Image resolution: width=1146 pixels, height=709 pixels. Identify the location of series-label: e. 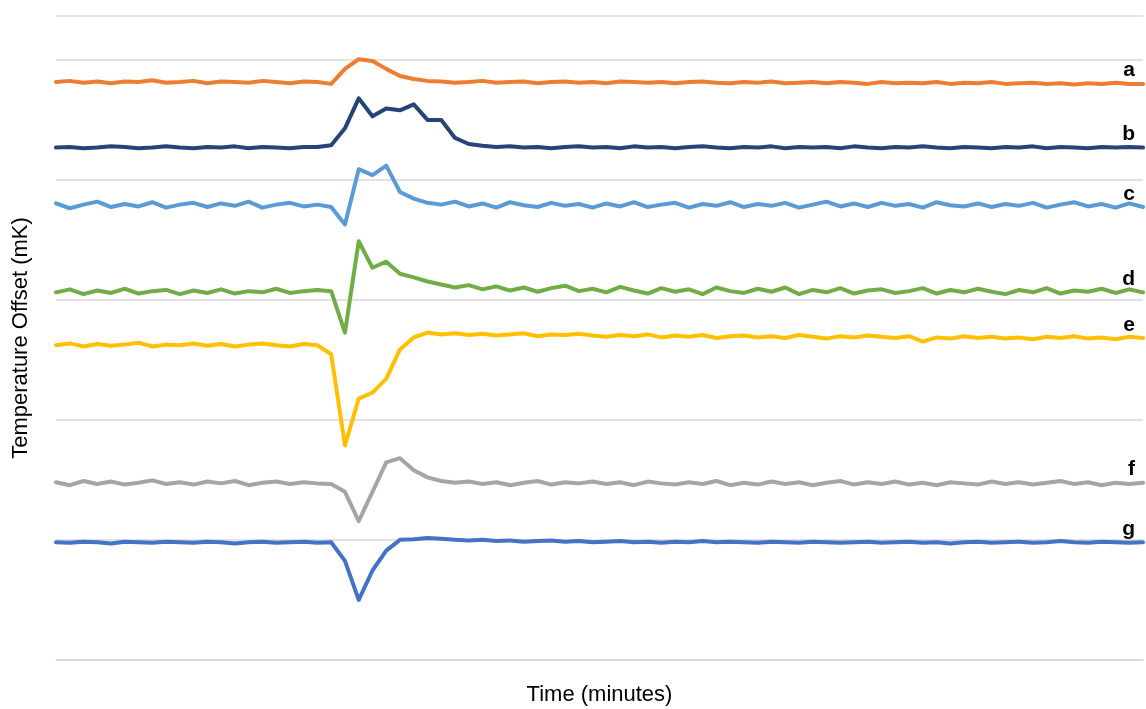
(1129, 323).